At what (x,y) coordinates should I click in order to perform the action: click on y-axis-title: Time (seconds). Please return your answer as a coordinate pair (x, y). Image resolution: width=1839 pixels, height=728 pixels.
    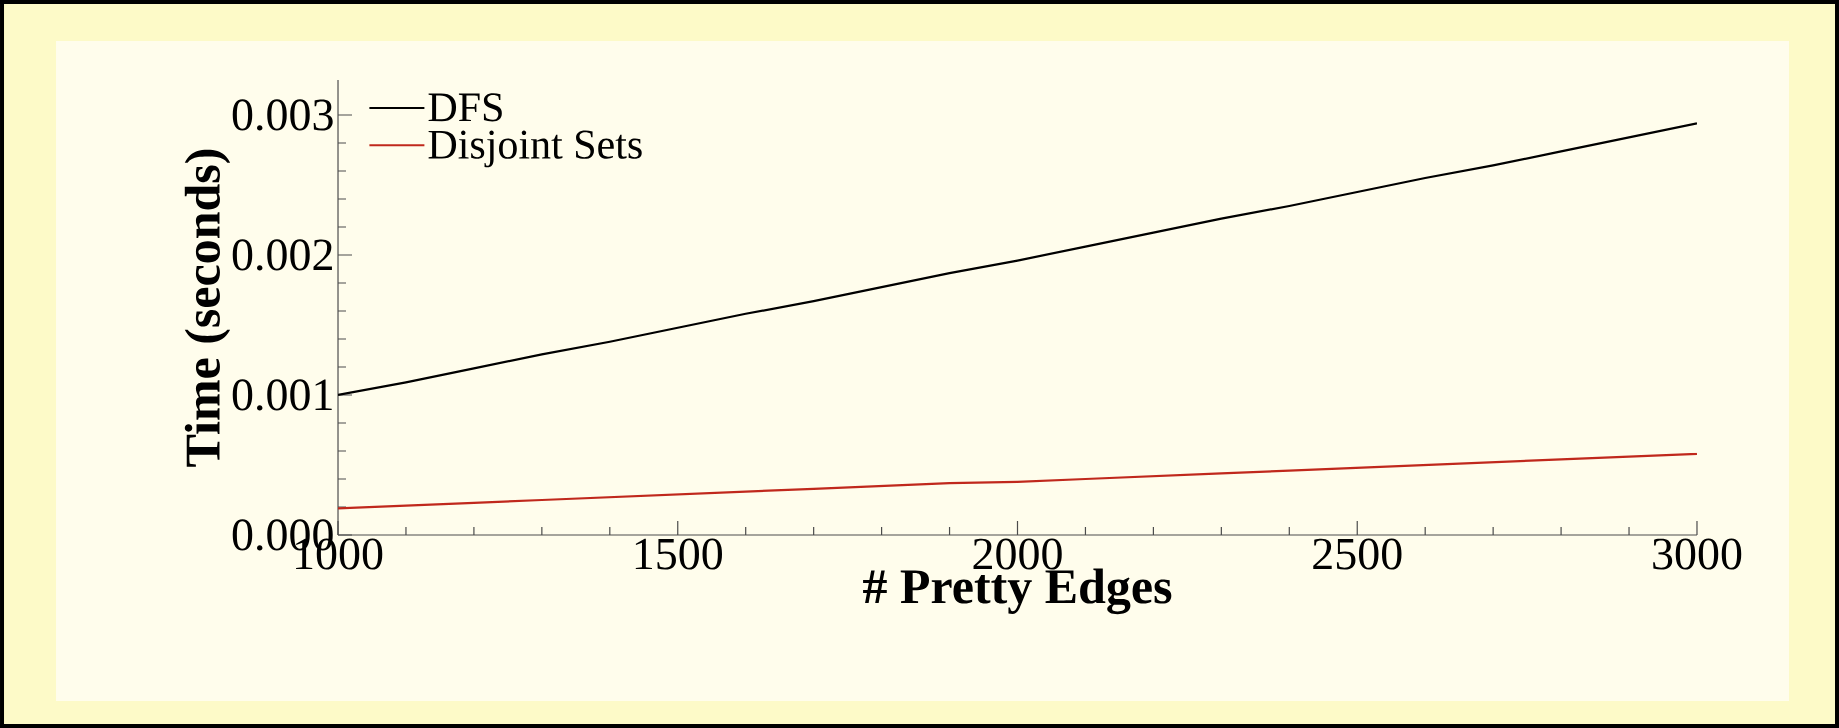
    Looking at the image, I should click on (207, 308).